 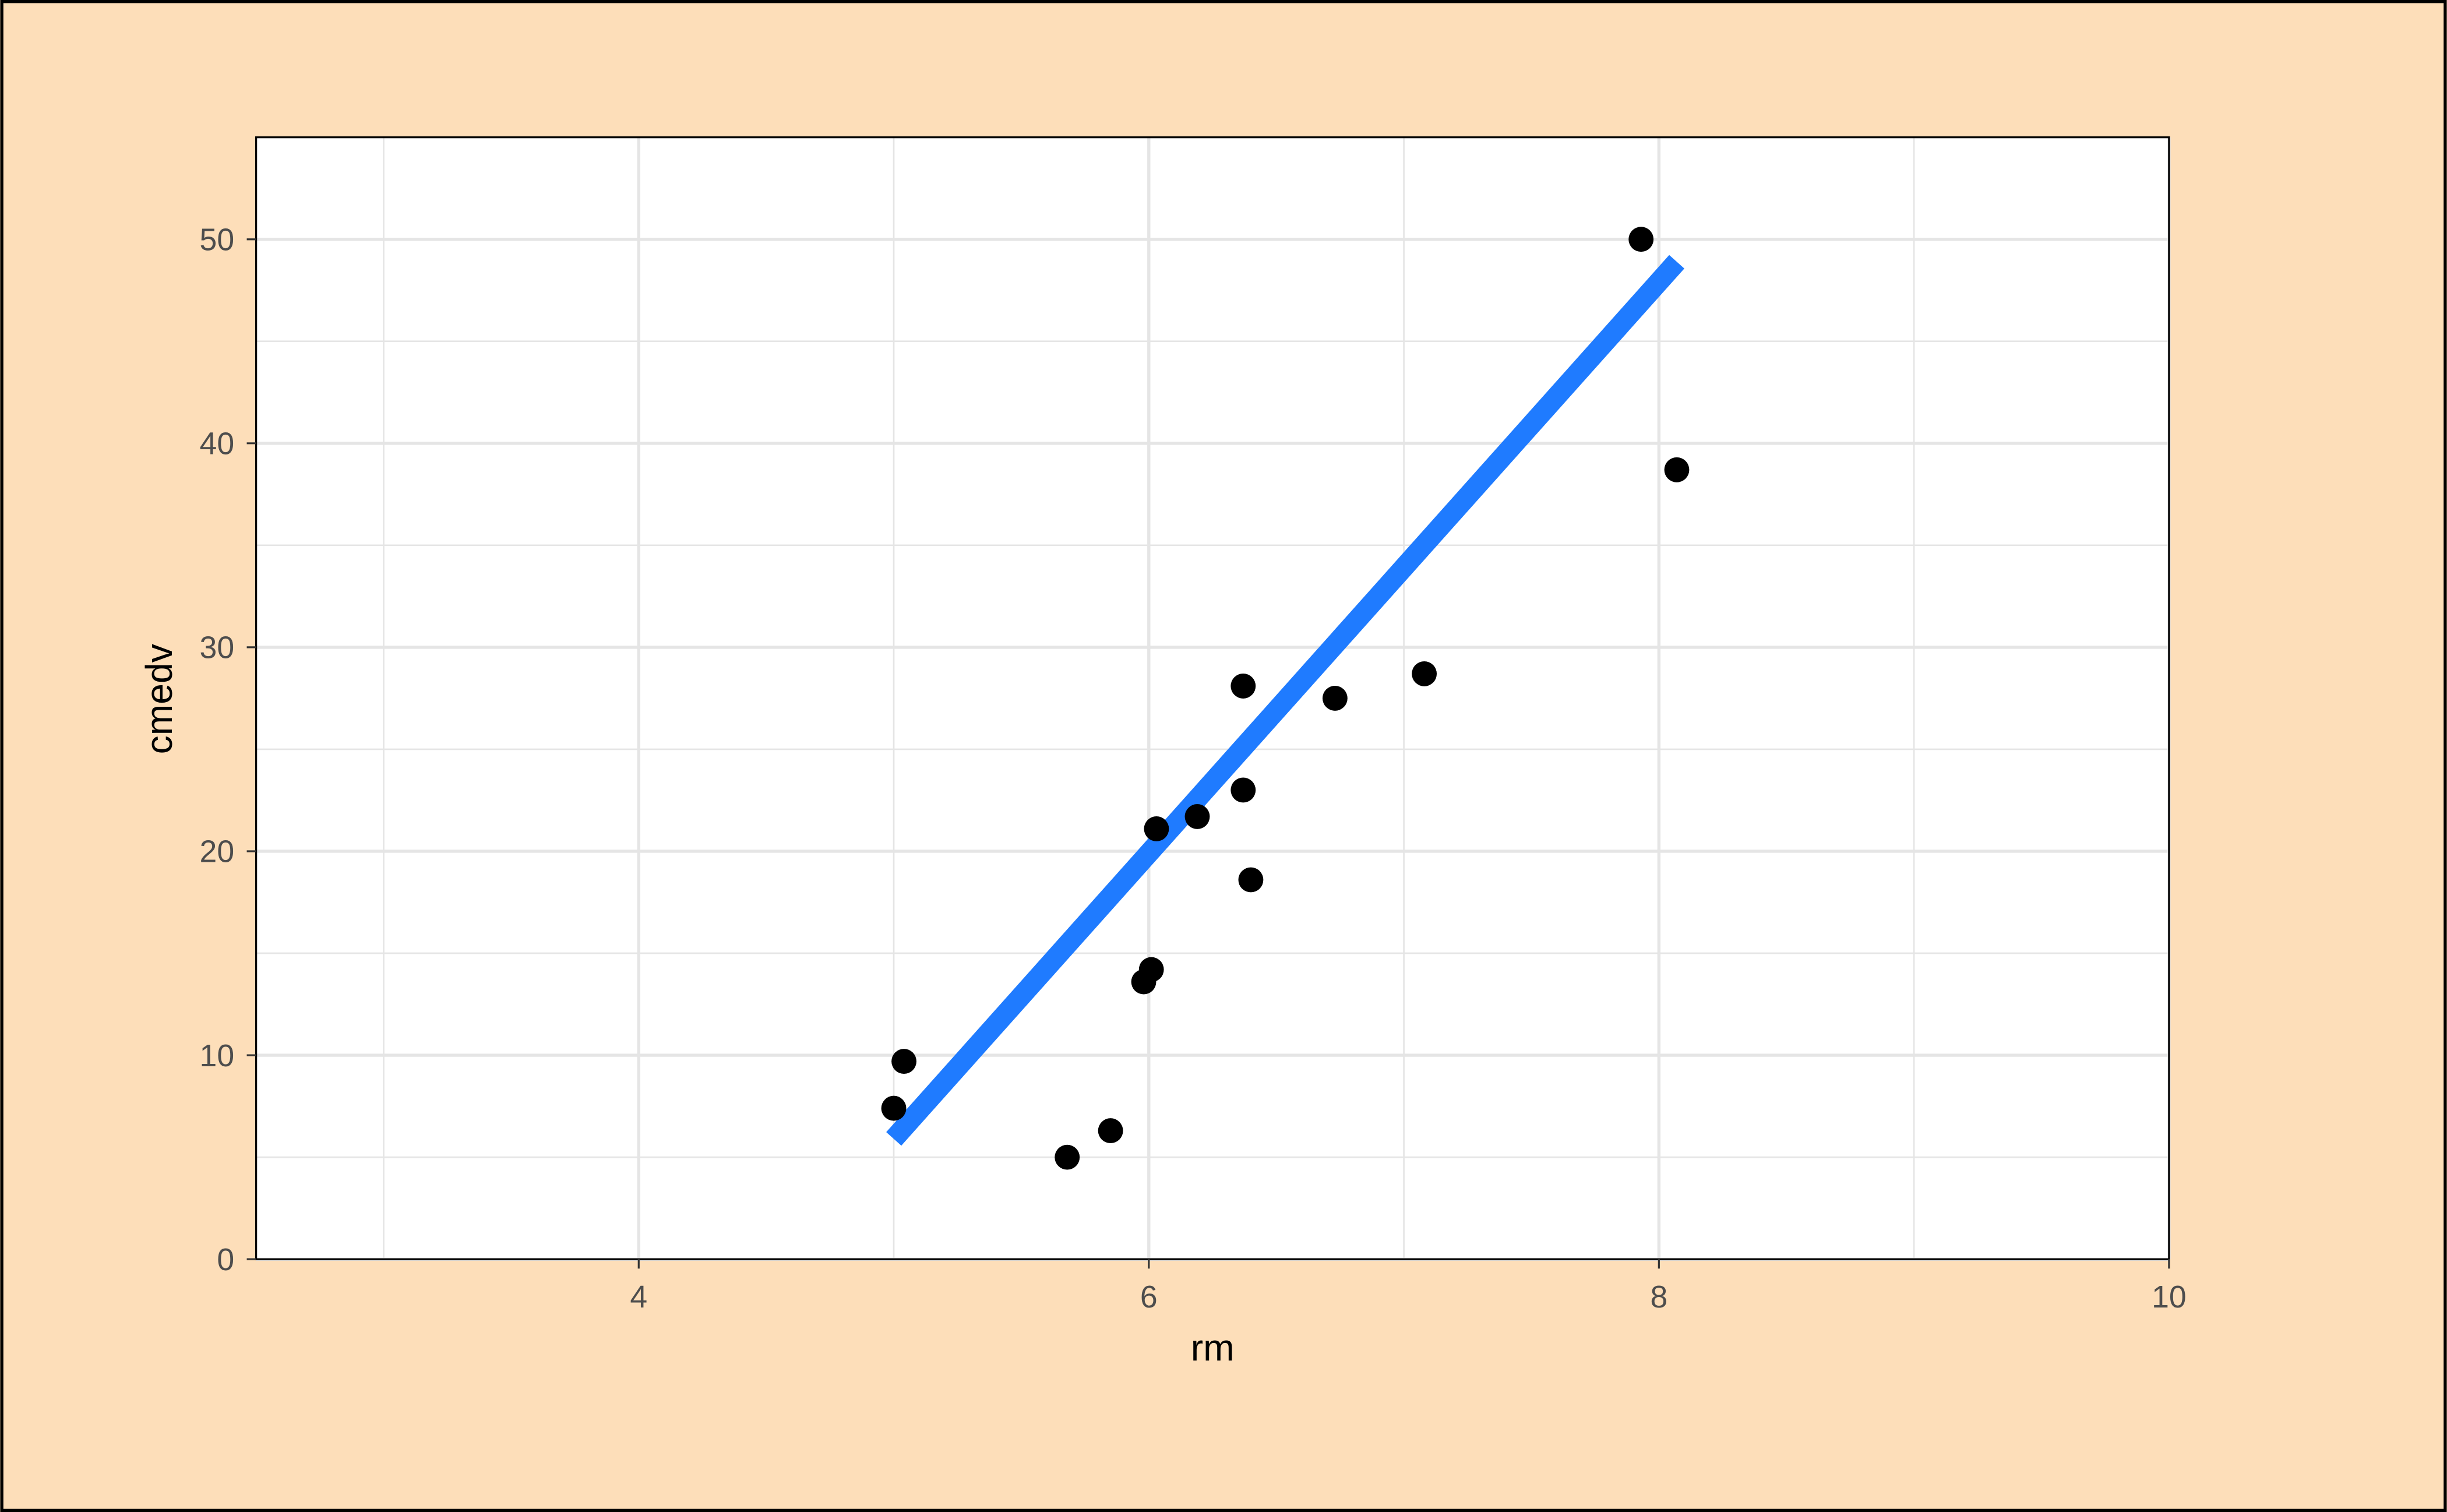 I want to click on y-tick-label: 10, so click(x=217, y=1056).